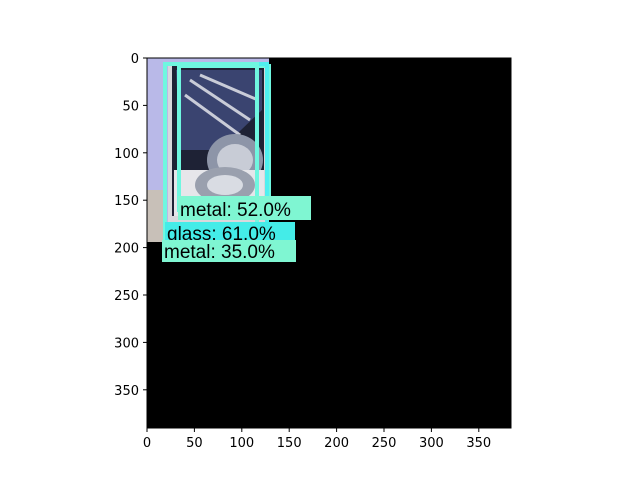 The width and height of the screenshot is (640, 480). Describe the element at coordinates (126, 249) in the screenshot. I see `y-tick-label: 200` at that location.